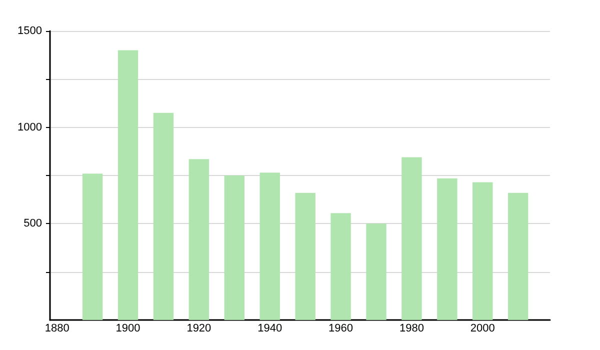 The height and width of the screenshot is (350, 600). I want to click on y-tick-label: 500, so click(33, 224).